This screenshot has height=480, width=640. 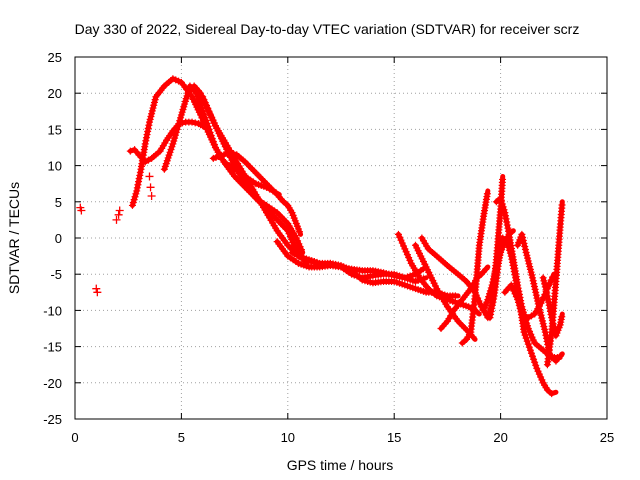 I want to click on x-tick-label: 15, so click(x=394, y=437).